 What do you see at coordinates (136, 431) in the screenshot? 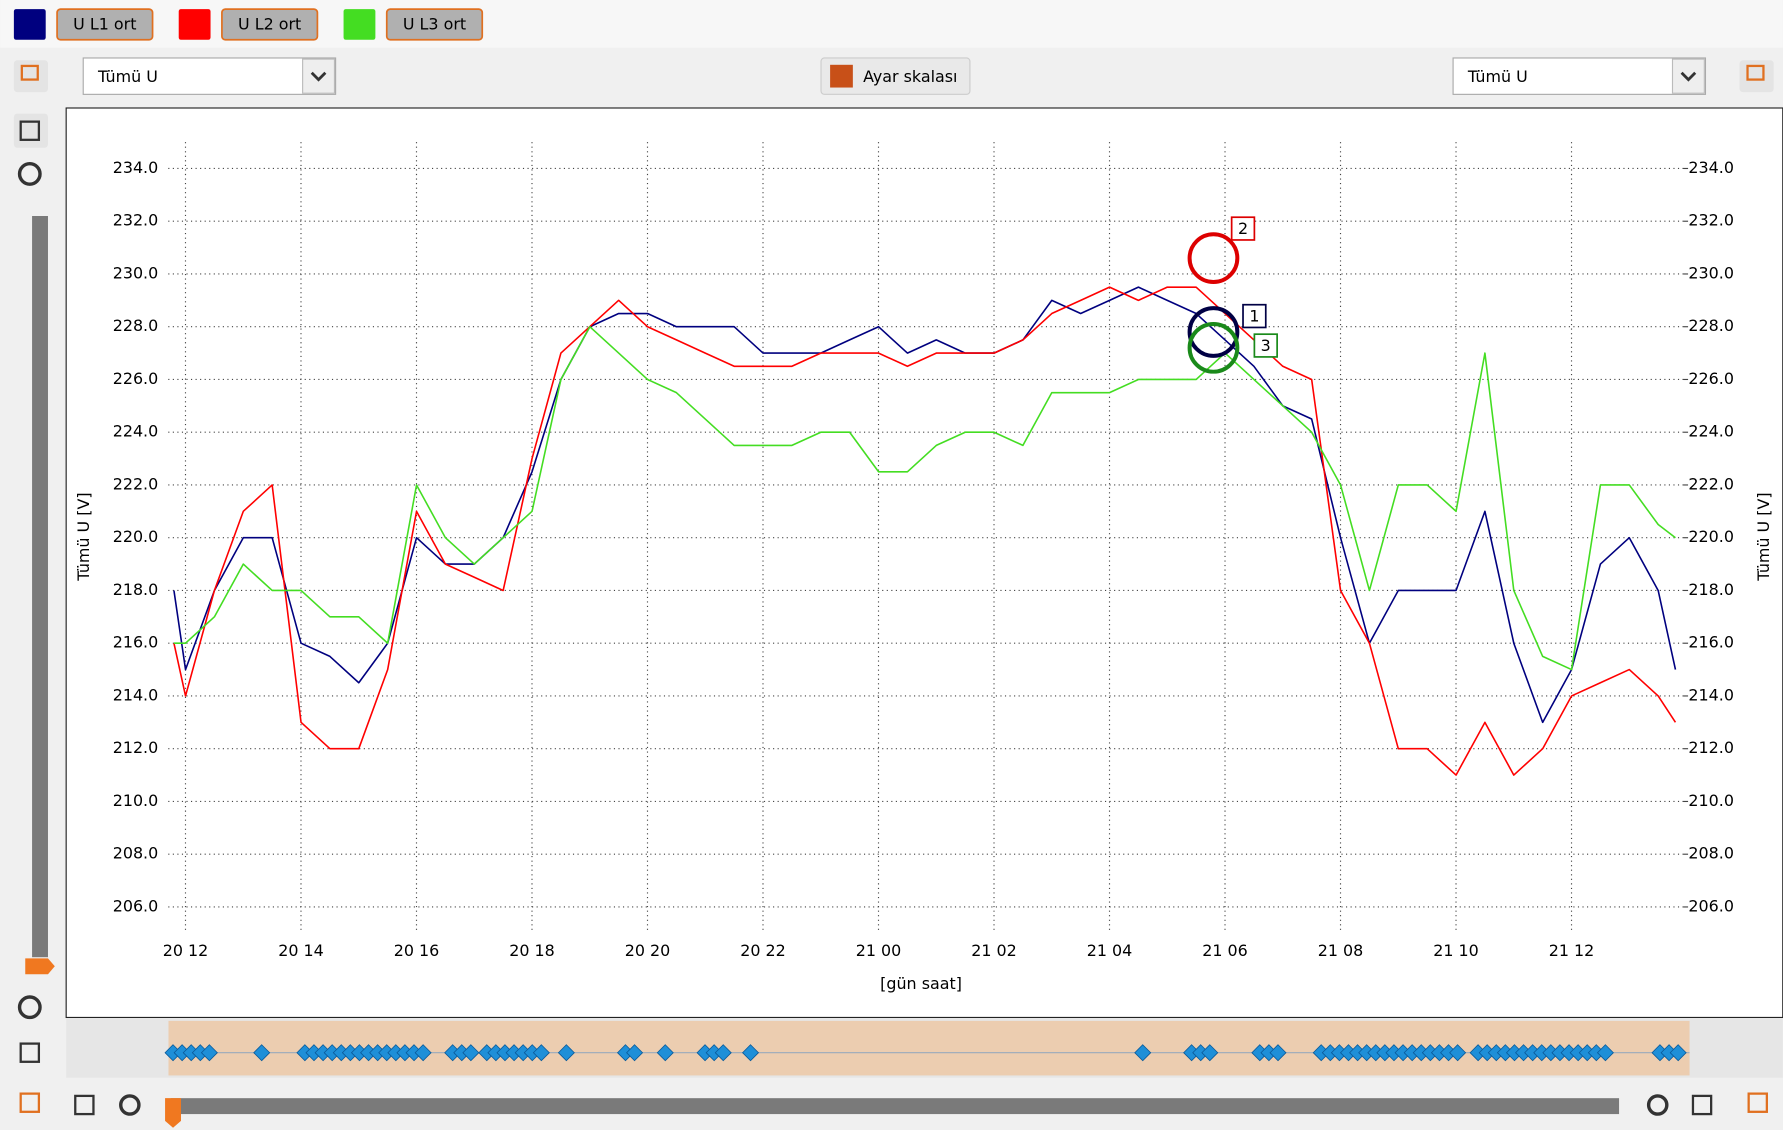
I see `y-tick-label: 224.0` at bounding box center [136, 431].